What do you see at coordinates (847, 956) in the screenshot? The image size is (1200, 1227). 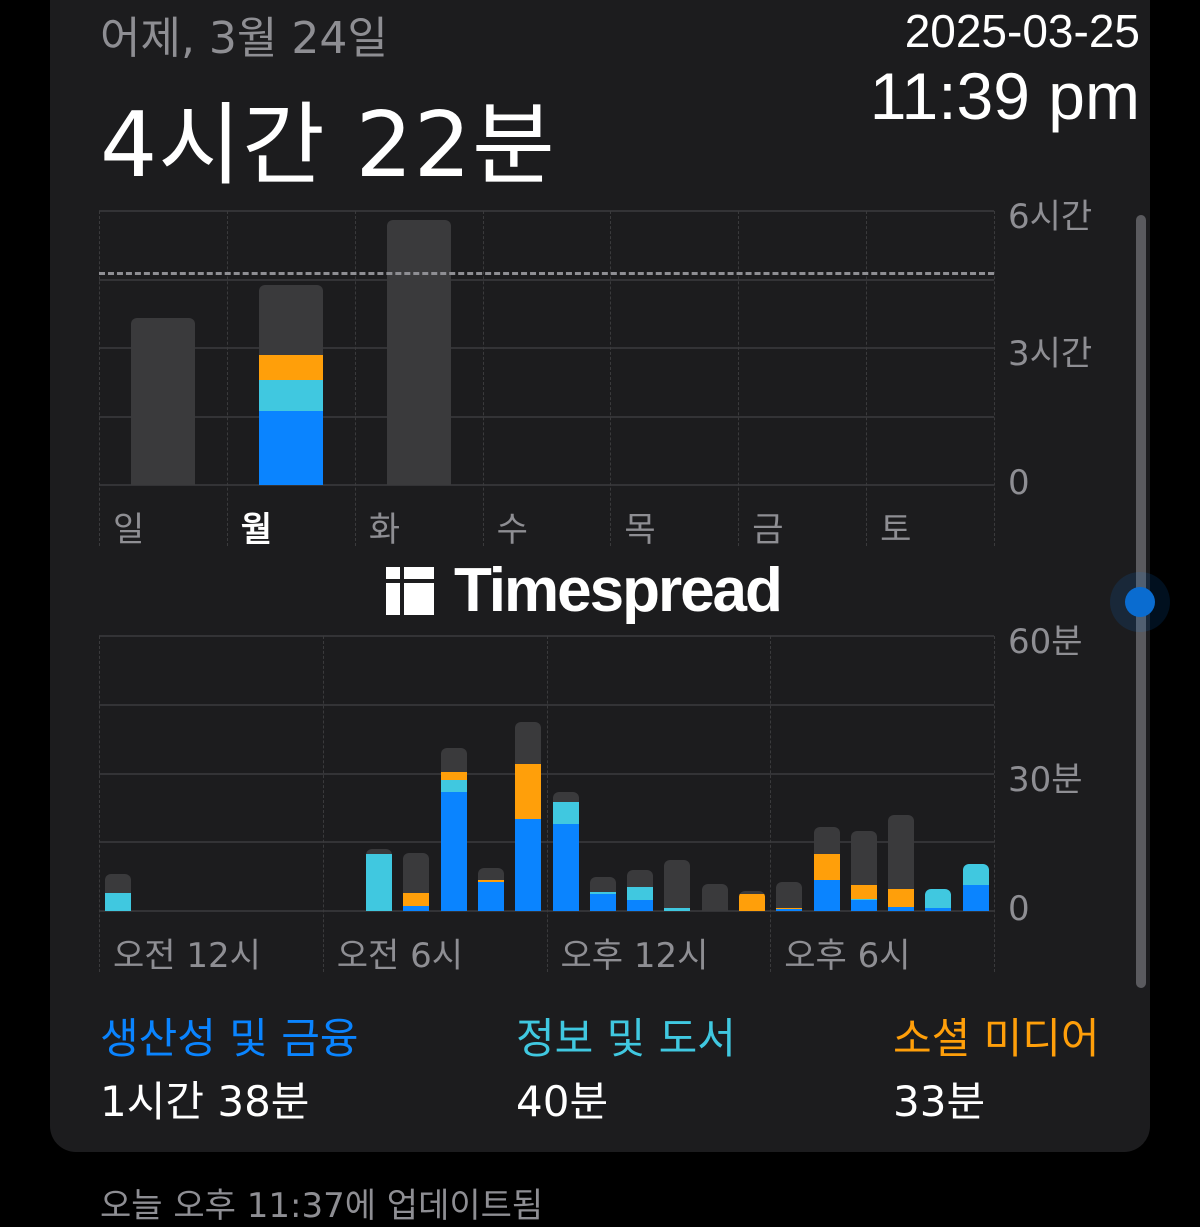 I see `hour-label: 오후 6시` at bounding box center [847, 956].